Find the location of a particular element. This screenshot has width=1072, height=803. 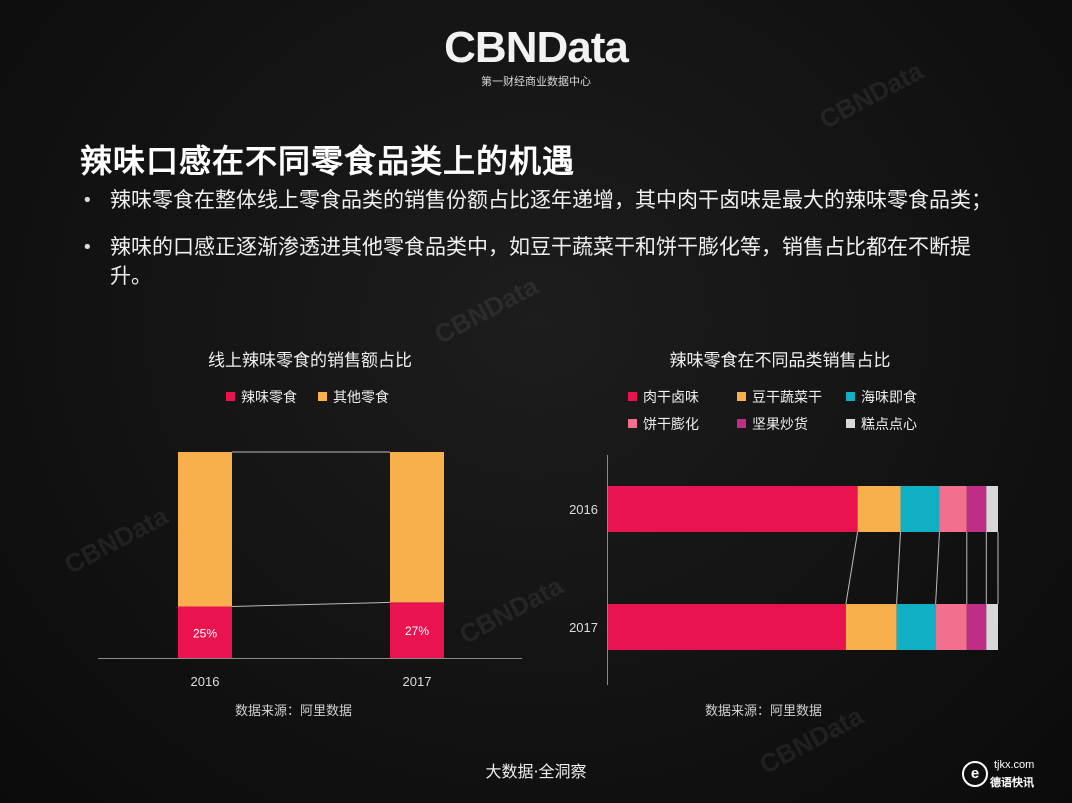

chart2-legend-item: 肉干卤味 is located at coordinates (663, 397).